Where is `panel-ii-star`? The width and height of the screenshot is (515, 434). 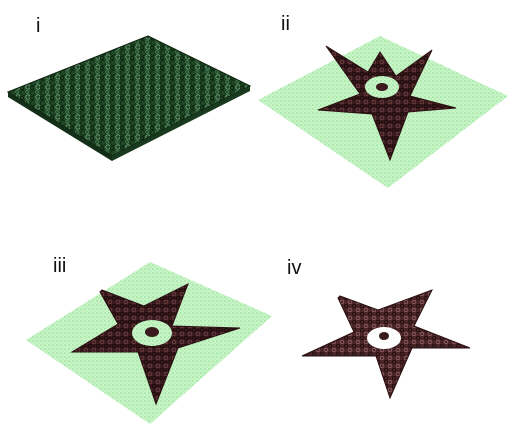
panel-ii-star is located at coordinates (387, 103).